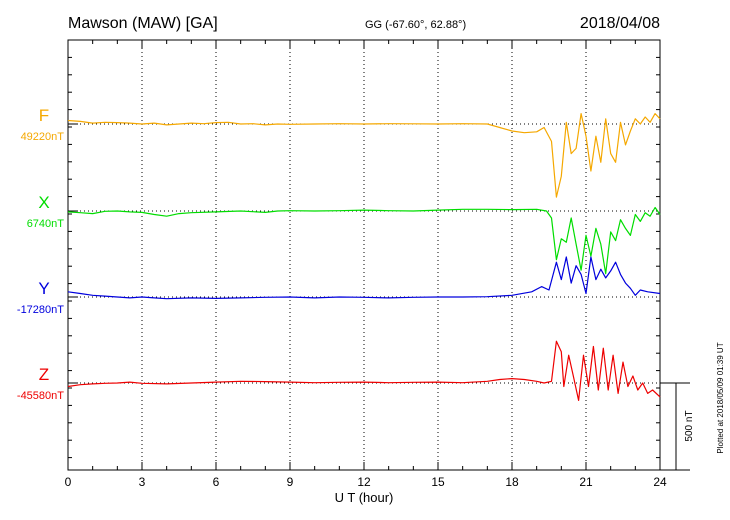  What do you see at coordinates (216, 482) in the screenshot?
I see `x-tick-label: 6` at bounding box center [216, 482].